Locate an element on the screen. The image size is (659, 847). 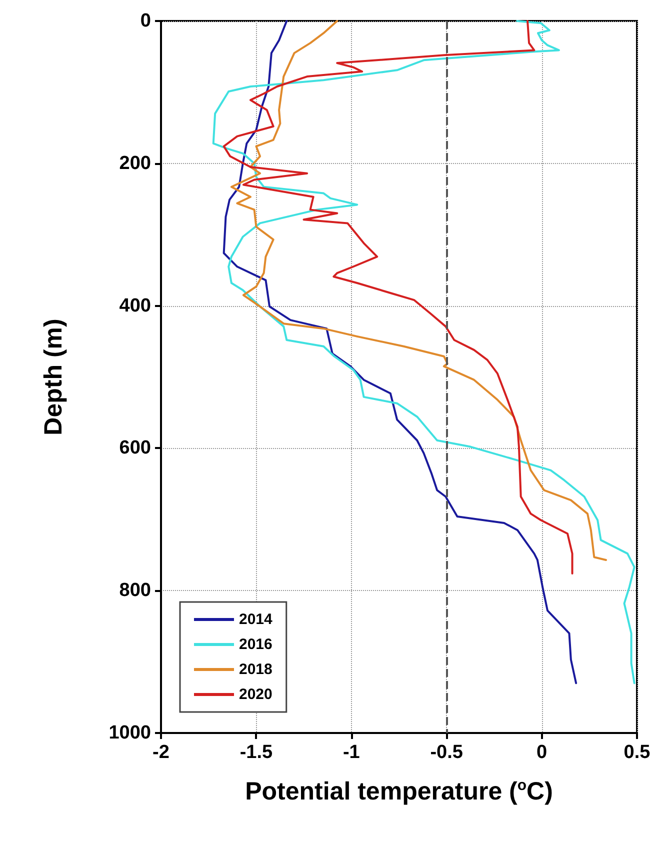
legend-label: 2016 is located at coordinates (255, 644).